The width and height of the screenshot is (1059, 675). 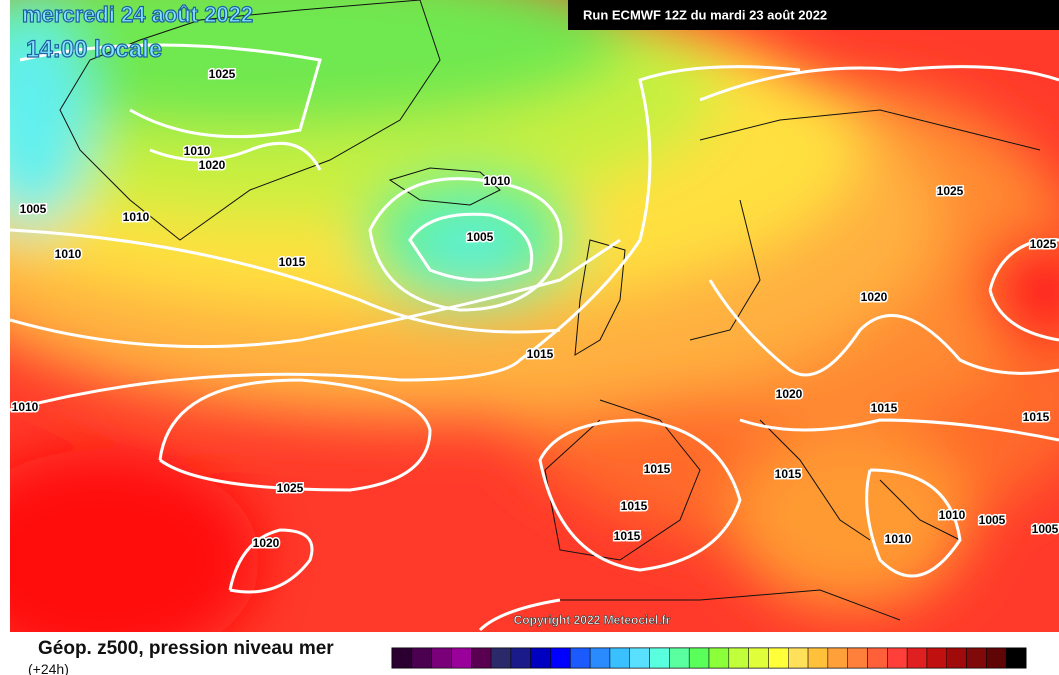 What do you see at coordinates (94, 49) in the screenshot?
I see `time-title: 14:00 locale` at bounding box center [94, 49].